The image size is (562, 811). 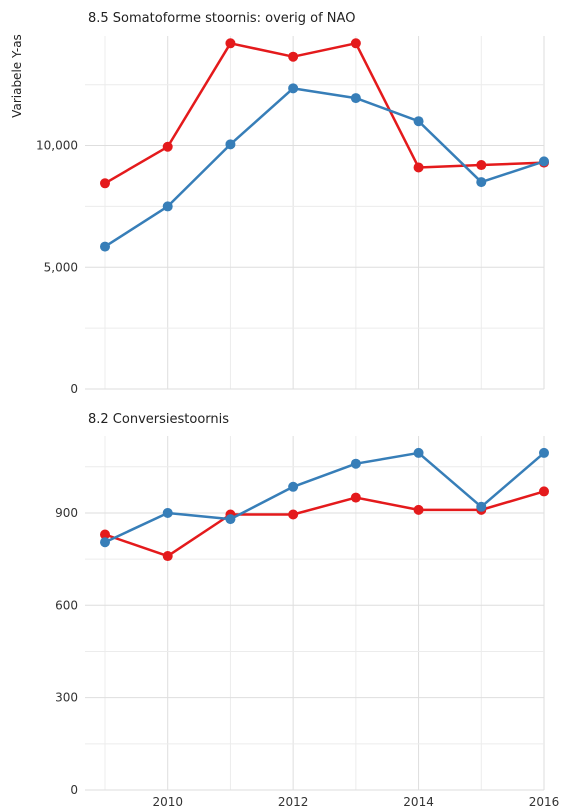 I want to click on y-tick-label: 5,000, so click(x=61, y=267).